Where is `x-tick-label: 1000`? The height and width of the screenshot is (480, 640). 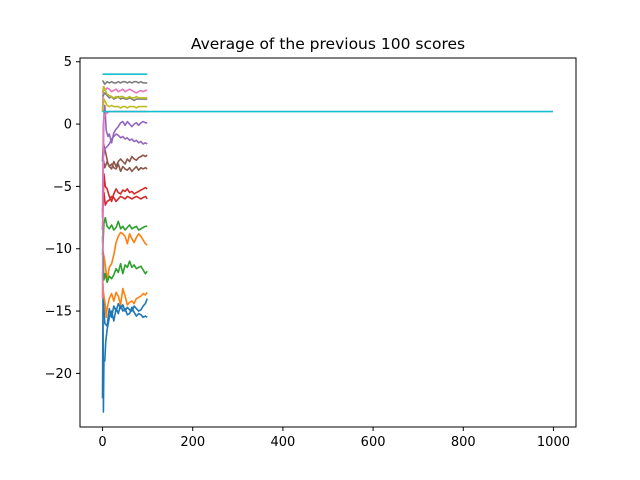 x-tick-label: 1000 is located at coordinates (553, 442).